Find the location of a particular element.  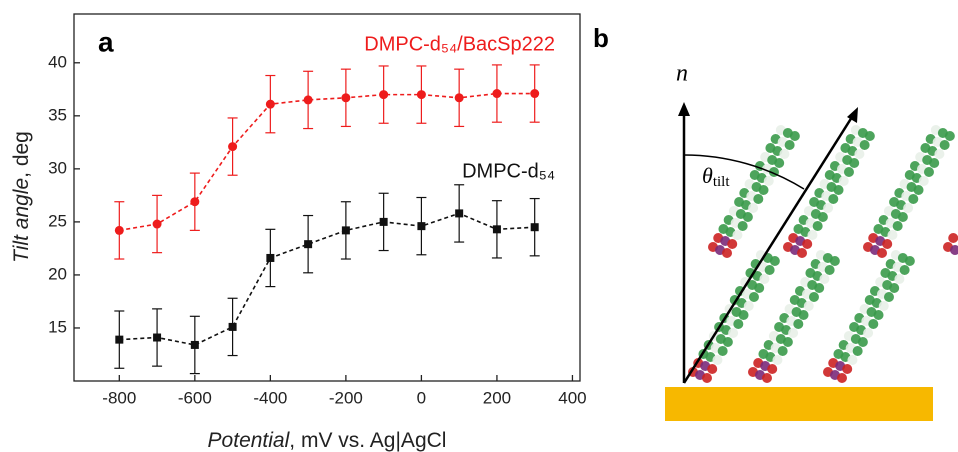

y-axis-title-italic: Tilt angle is located at coordinates (21, 220).